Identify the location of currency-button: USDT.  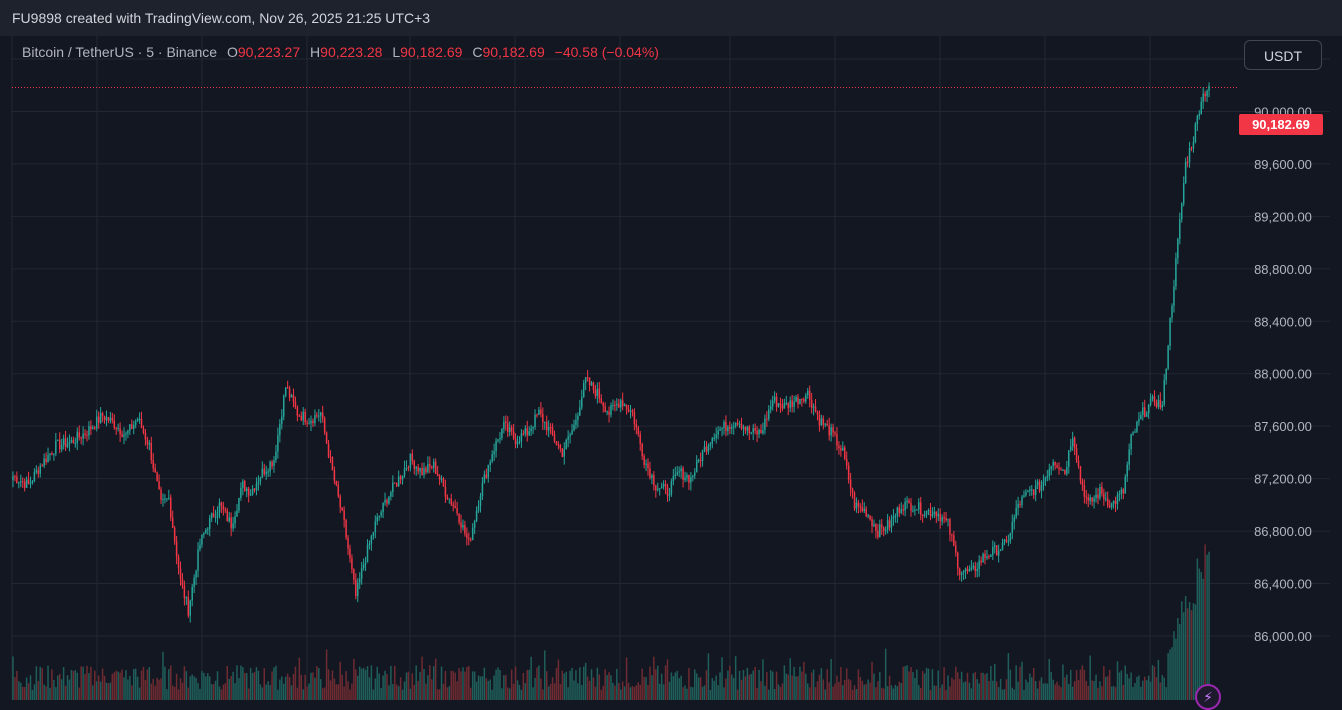
(1283, 55).